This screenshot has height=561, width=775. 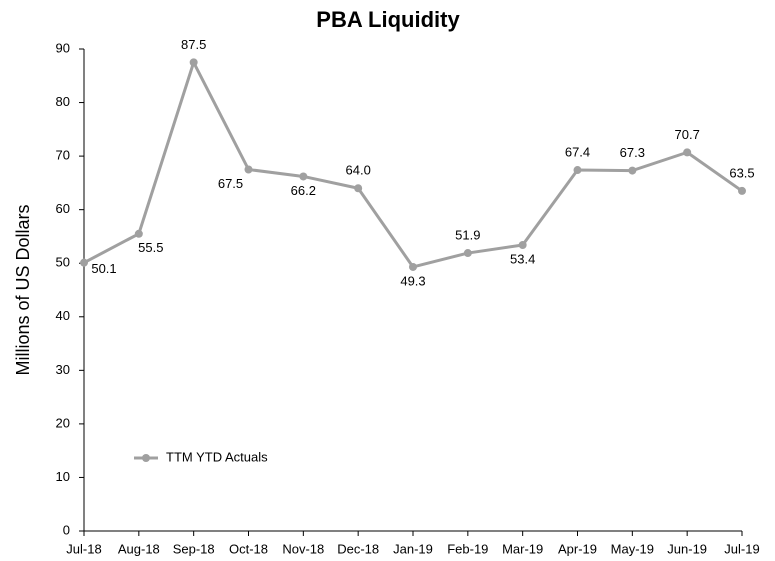 What do you see at coordinates (632, 152) in the screenshot?
I see `data-label: 67.3` at bounding box center [632, 152].